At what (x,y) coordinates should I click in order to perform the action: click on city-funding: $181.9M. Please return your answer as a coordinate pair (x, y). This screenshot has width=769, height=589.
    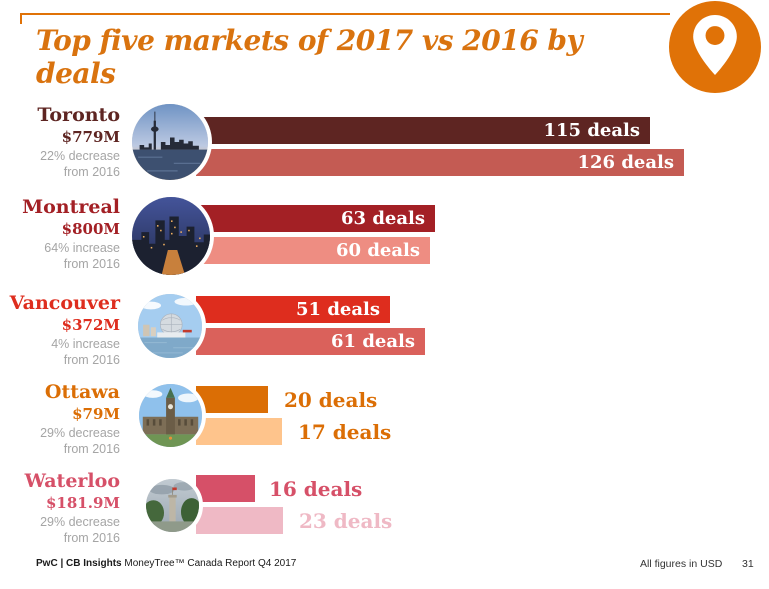
    Looking at the image, I should click on (82, 502).